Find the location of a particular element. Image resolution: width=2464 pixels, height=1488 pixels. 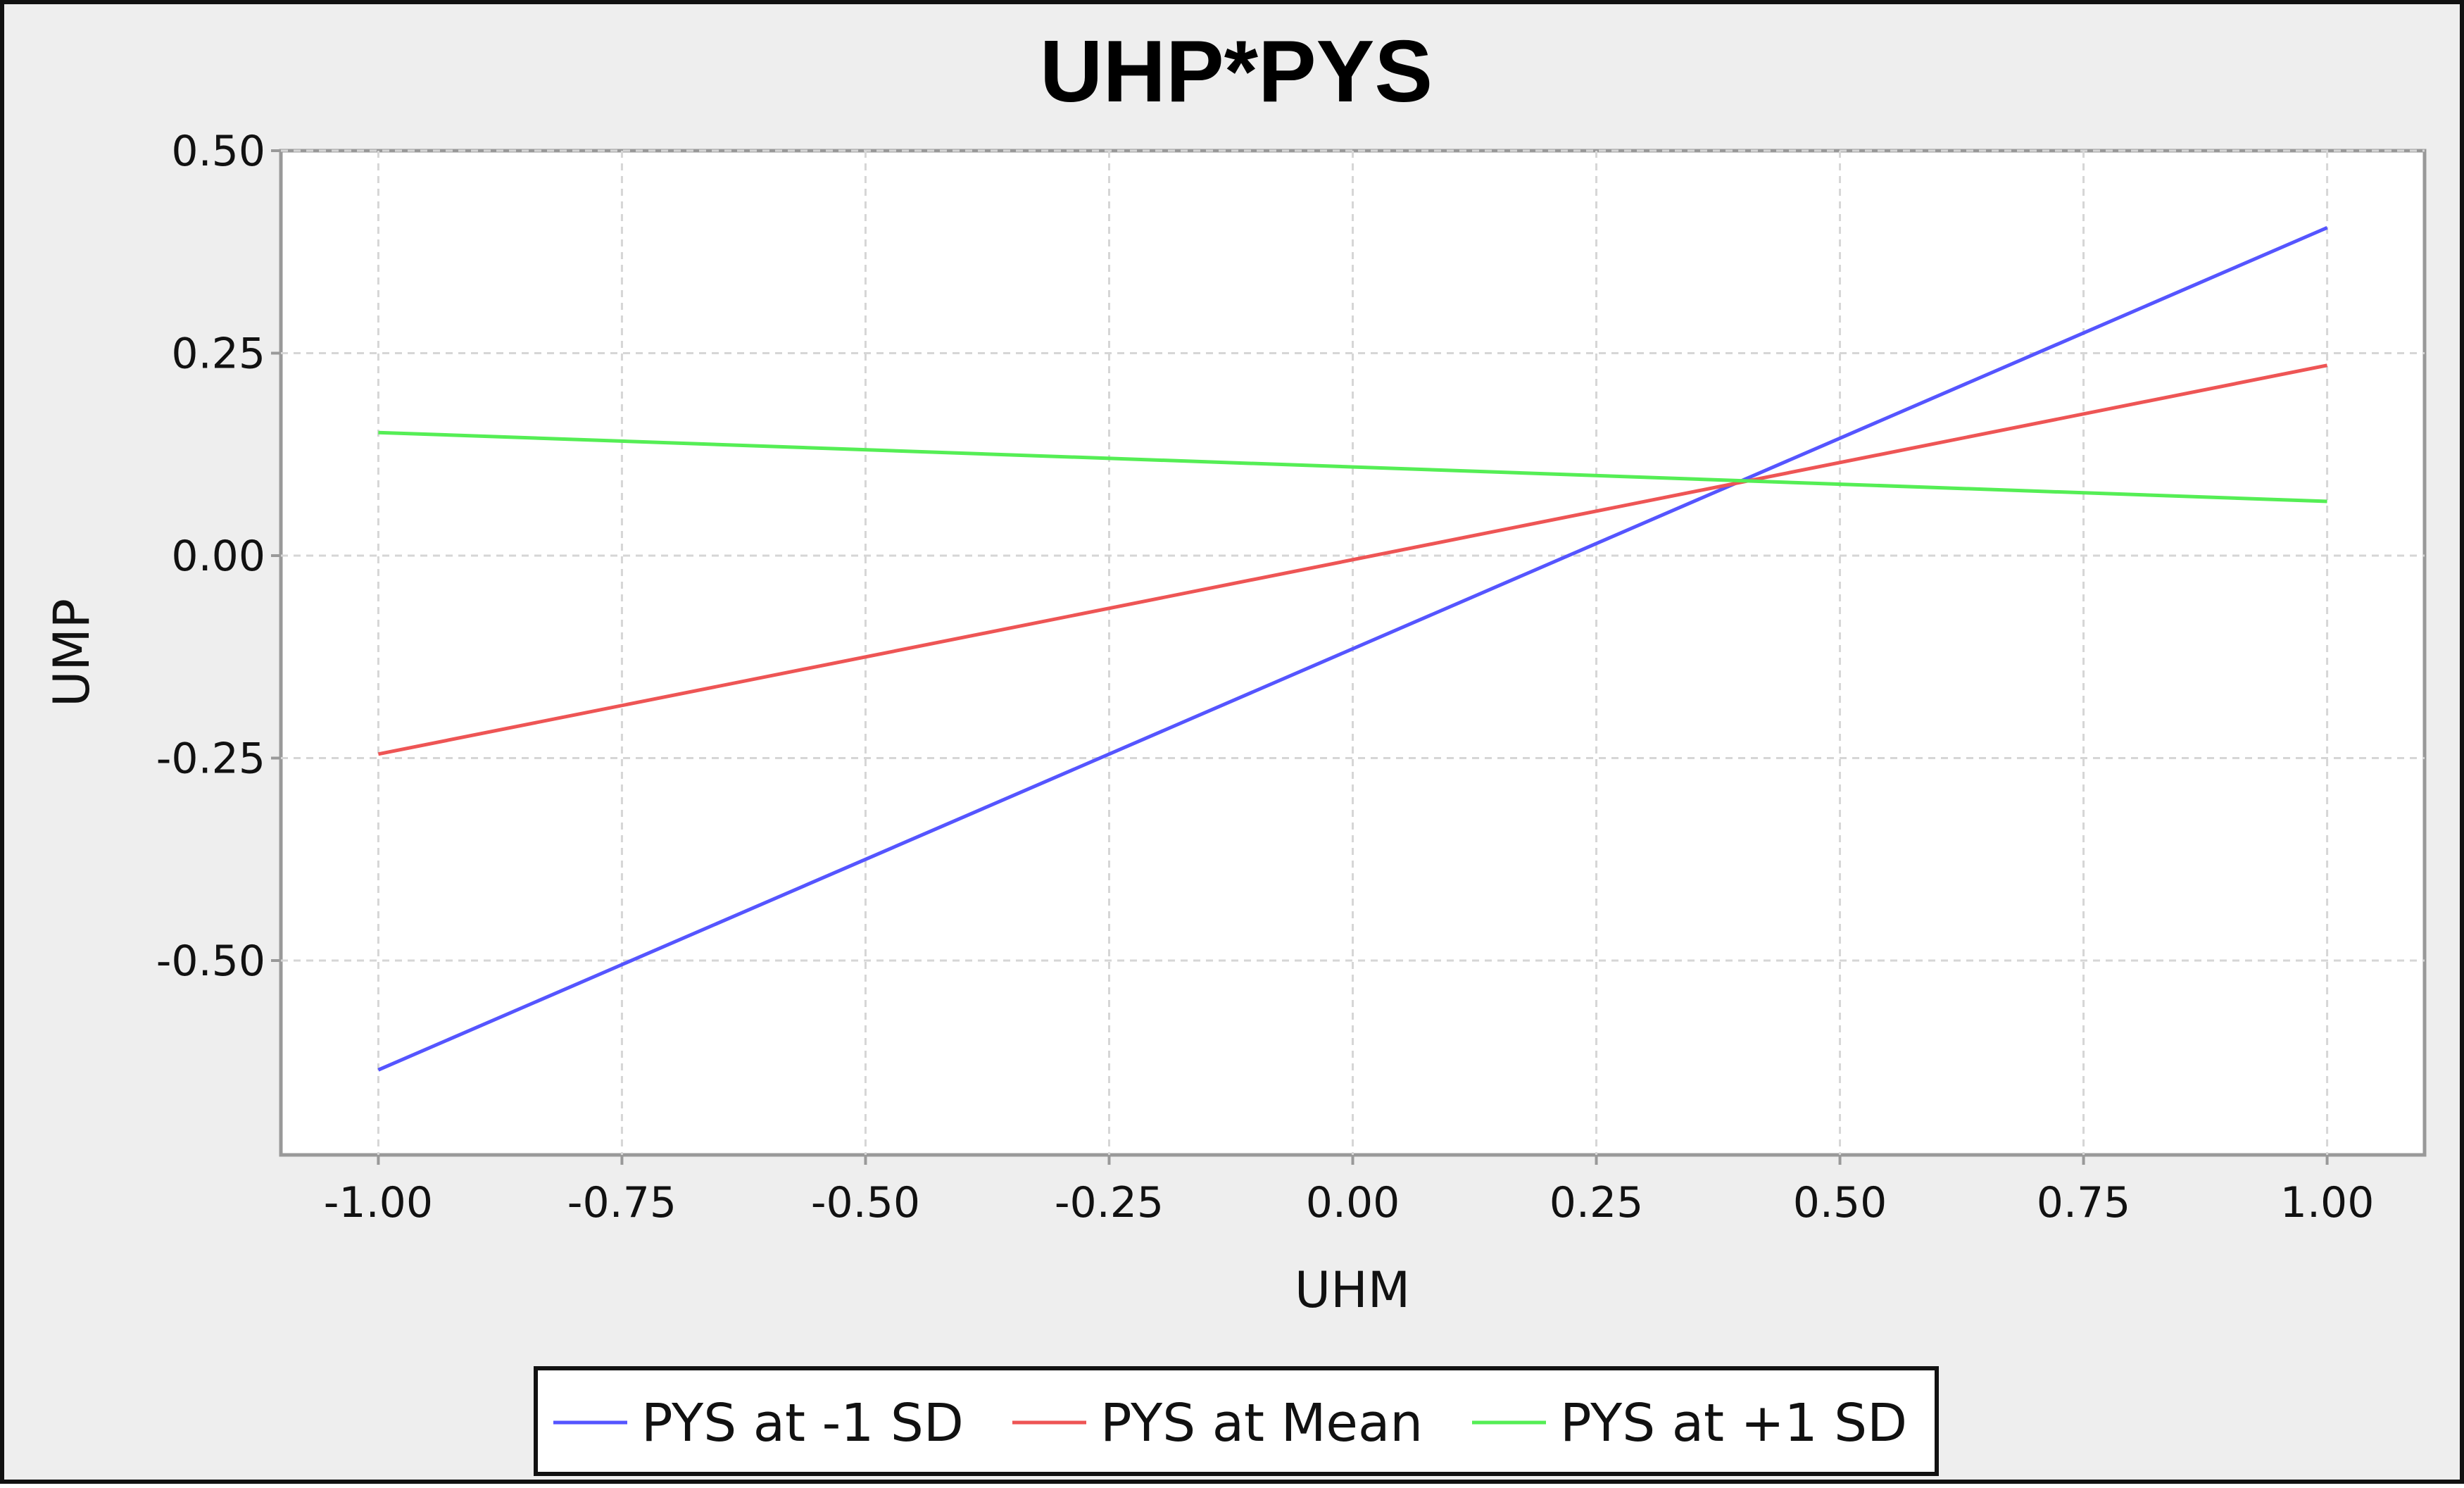

y-tick-label-3: 0.25 is located at coordinates (218, 354).